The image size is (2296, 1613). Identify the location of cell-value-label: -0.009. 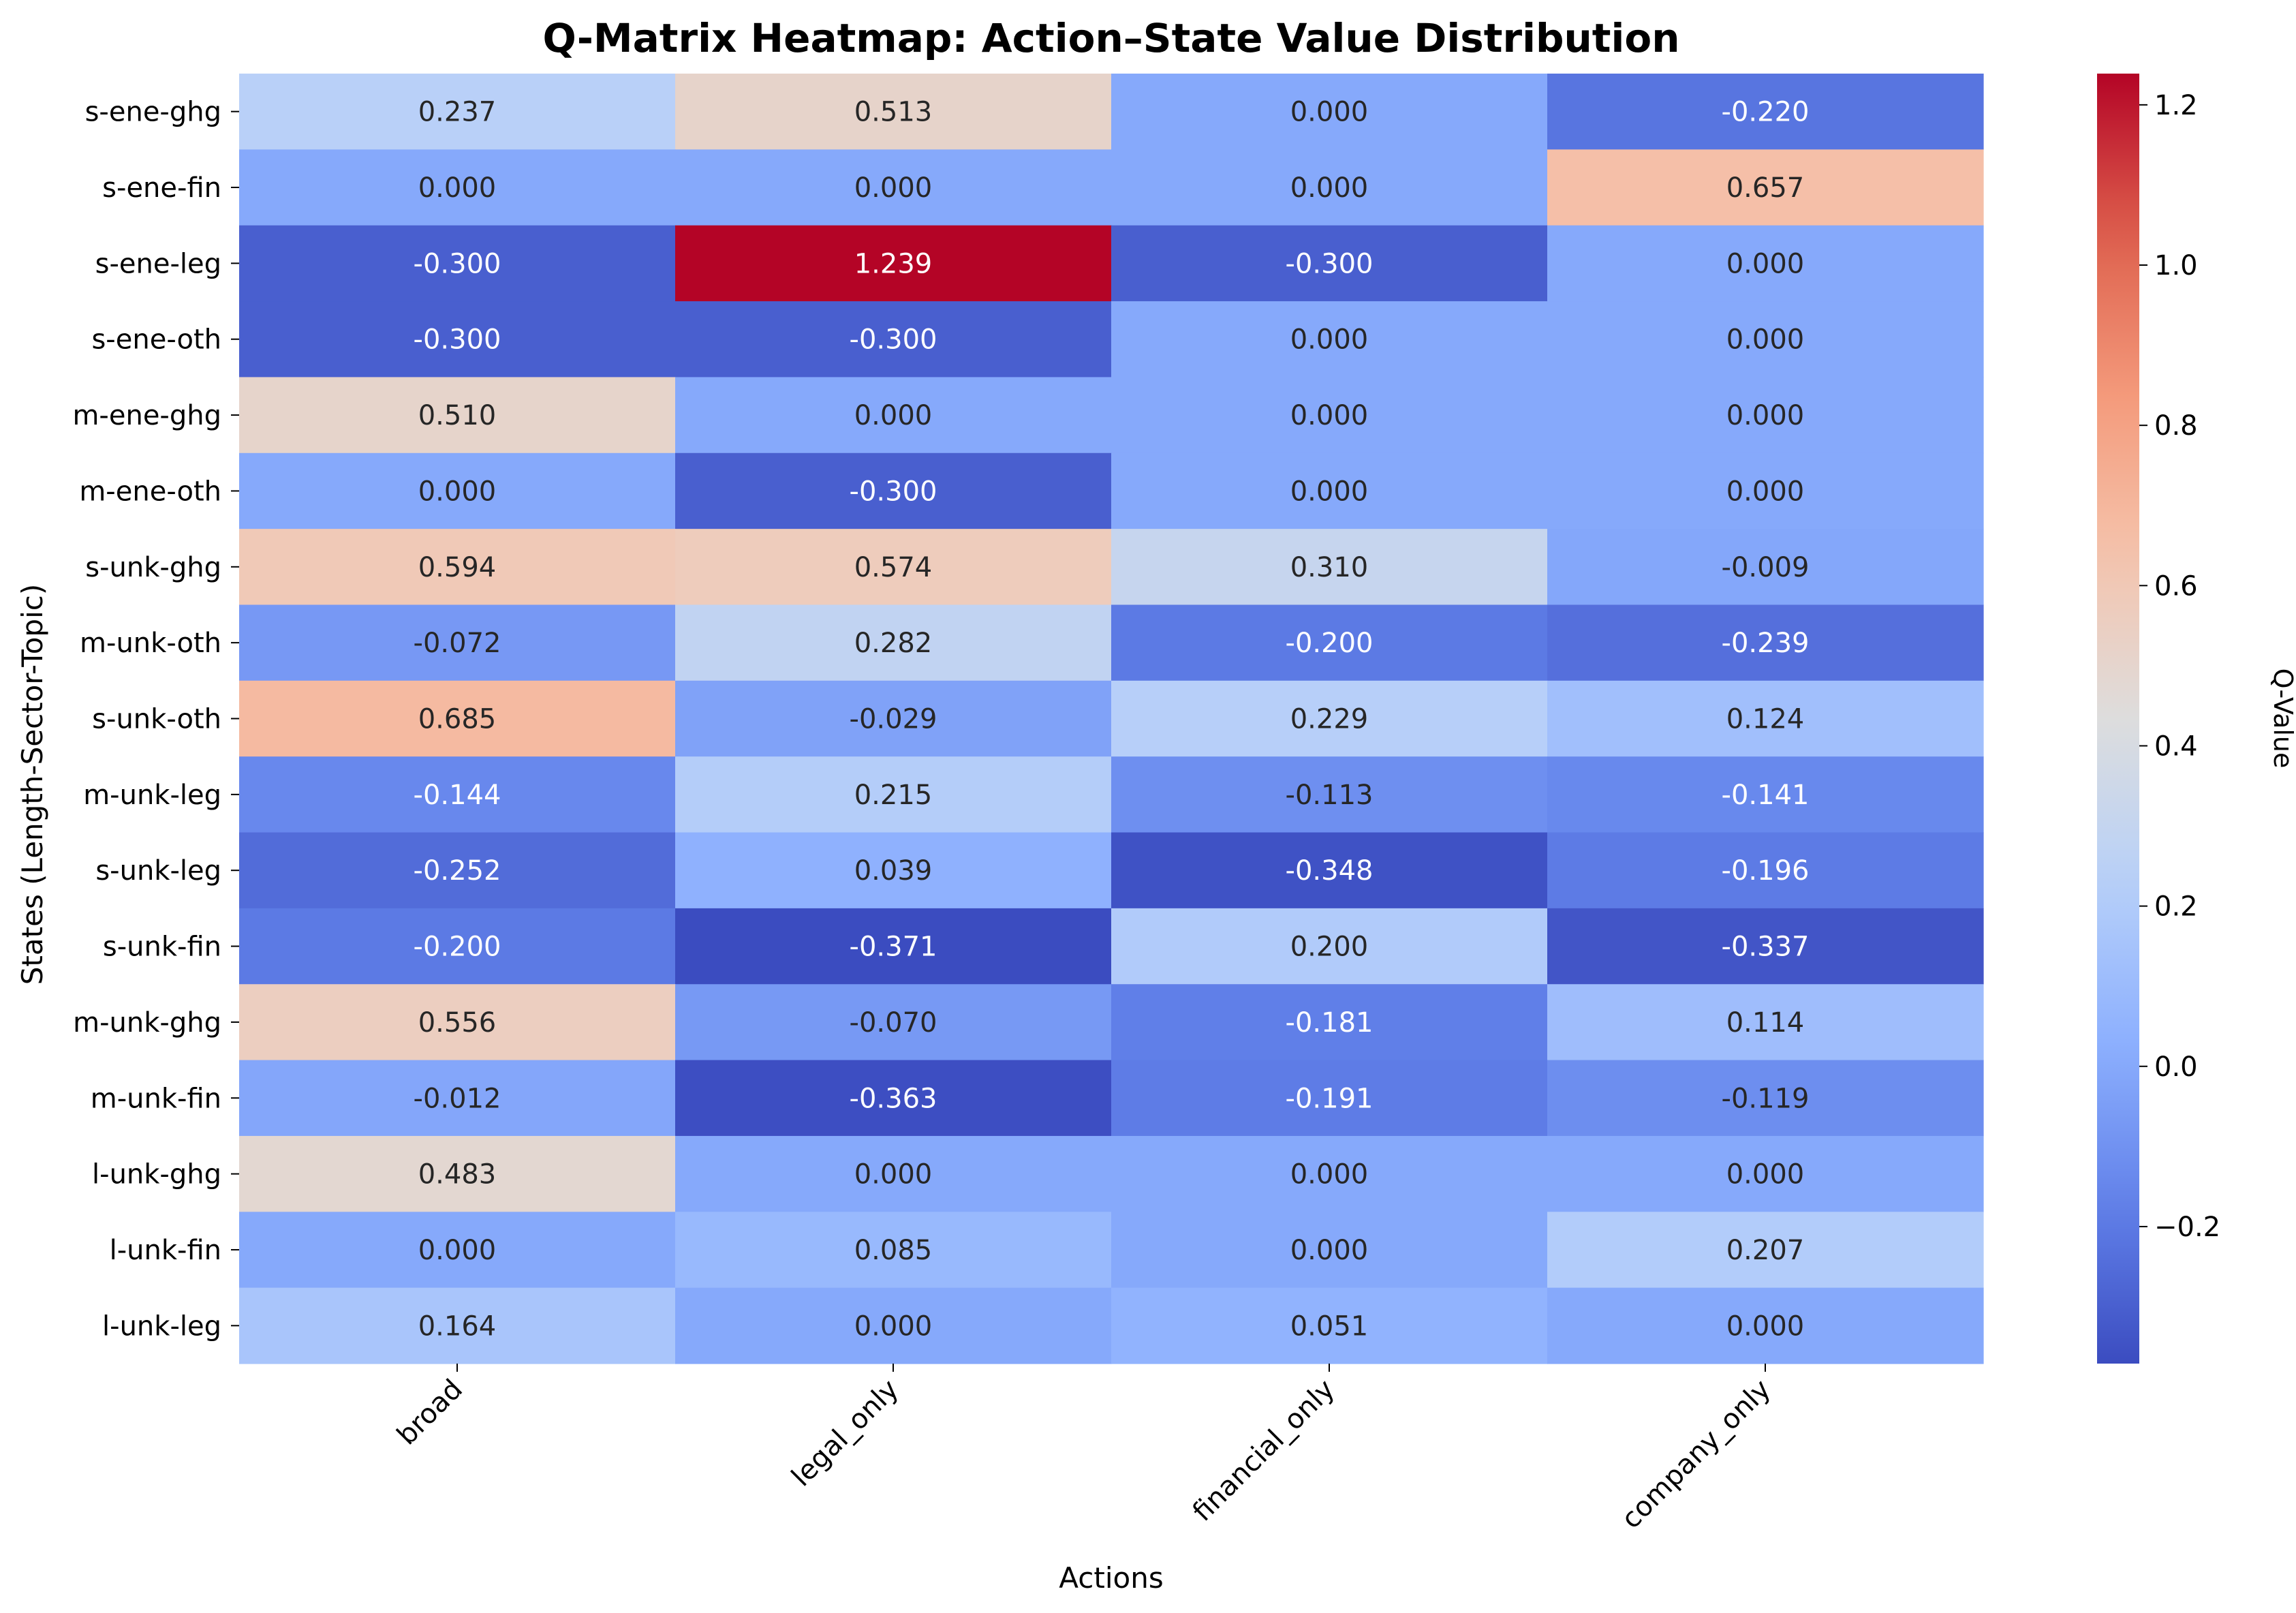
(1766, 567).